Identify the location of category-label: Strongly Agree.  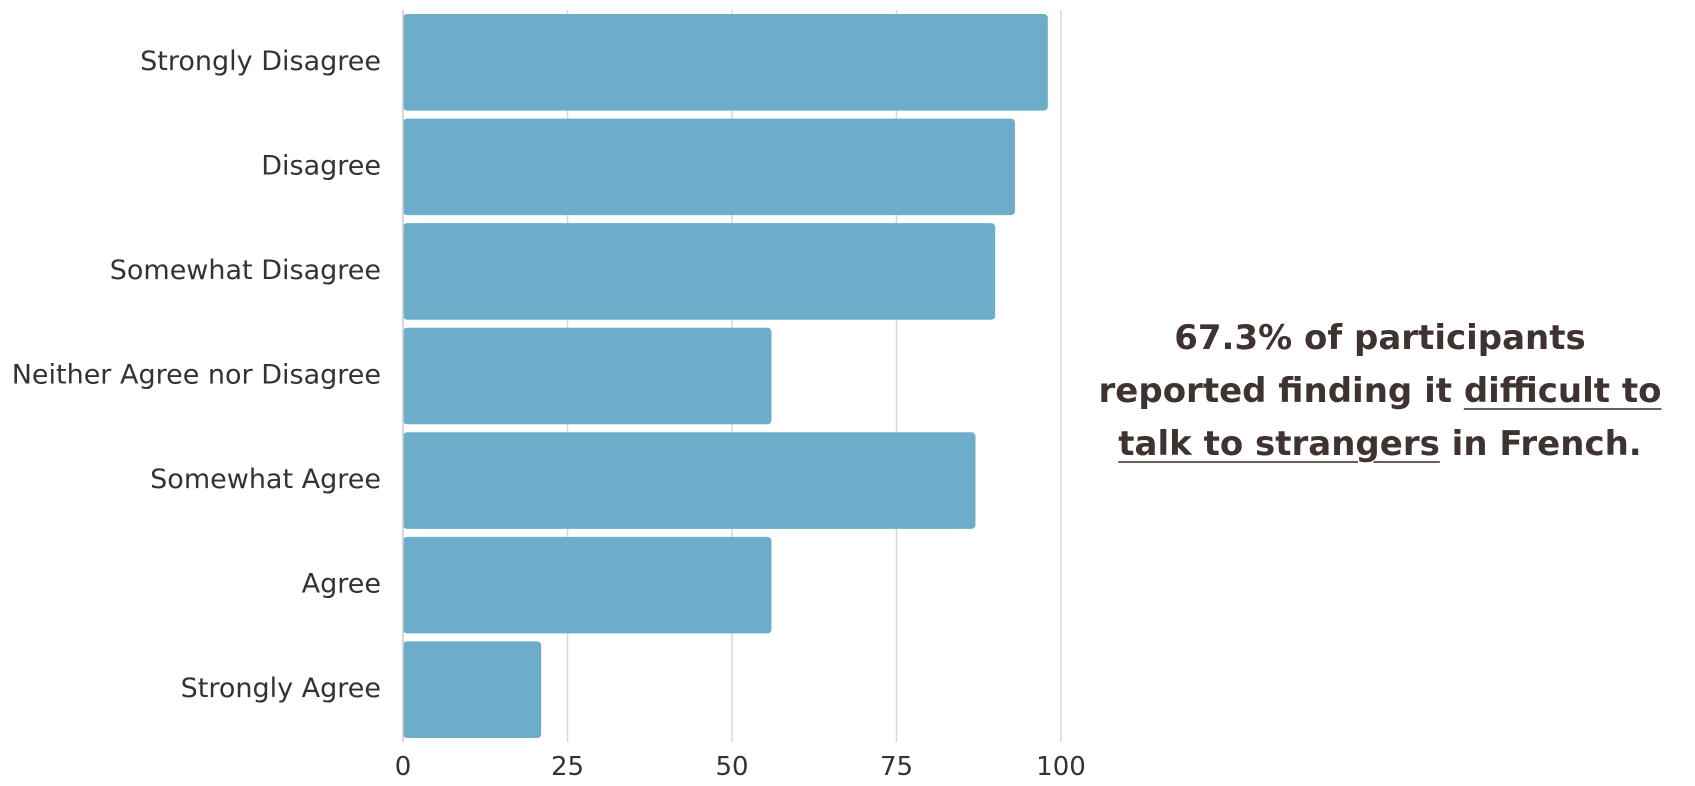
(281, 688).